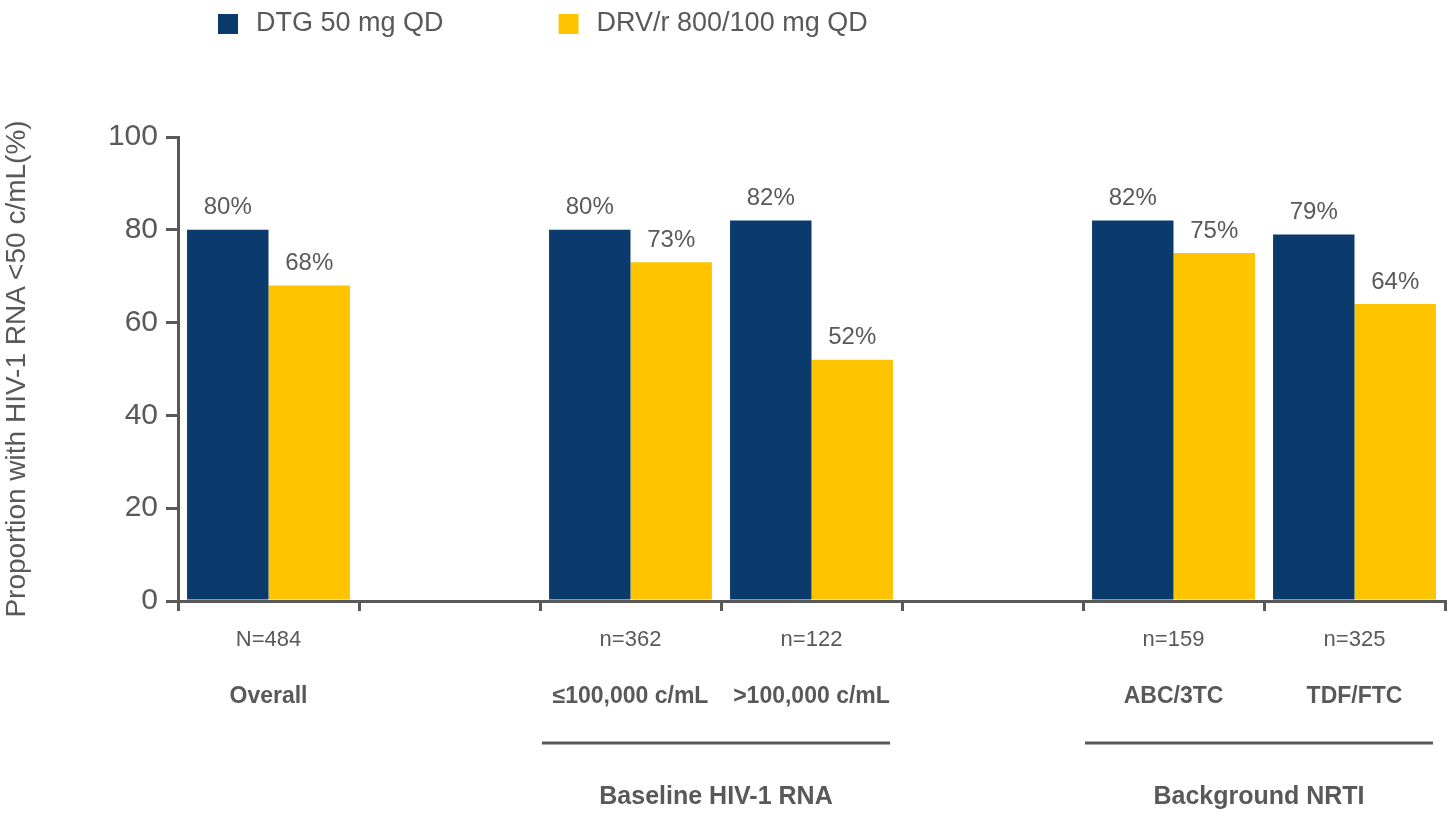 The height and width of the screenshot is (818, 1449). Describe the element at coordinates (132, 135) in the screenshot. I see `y-tick-label: 100` at that location.